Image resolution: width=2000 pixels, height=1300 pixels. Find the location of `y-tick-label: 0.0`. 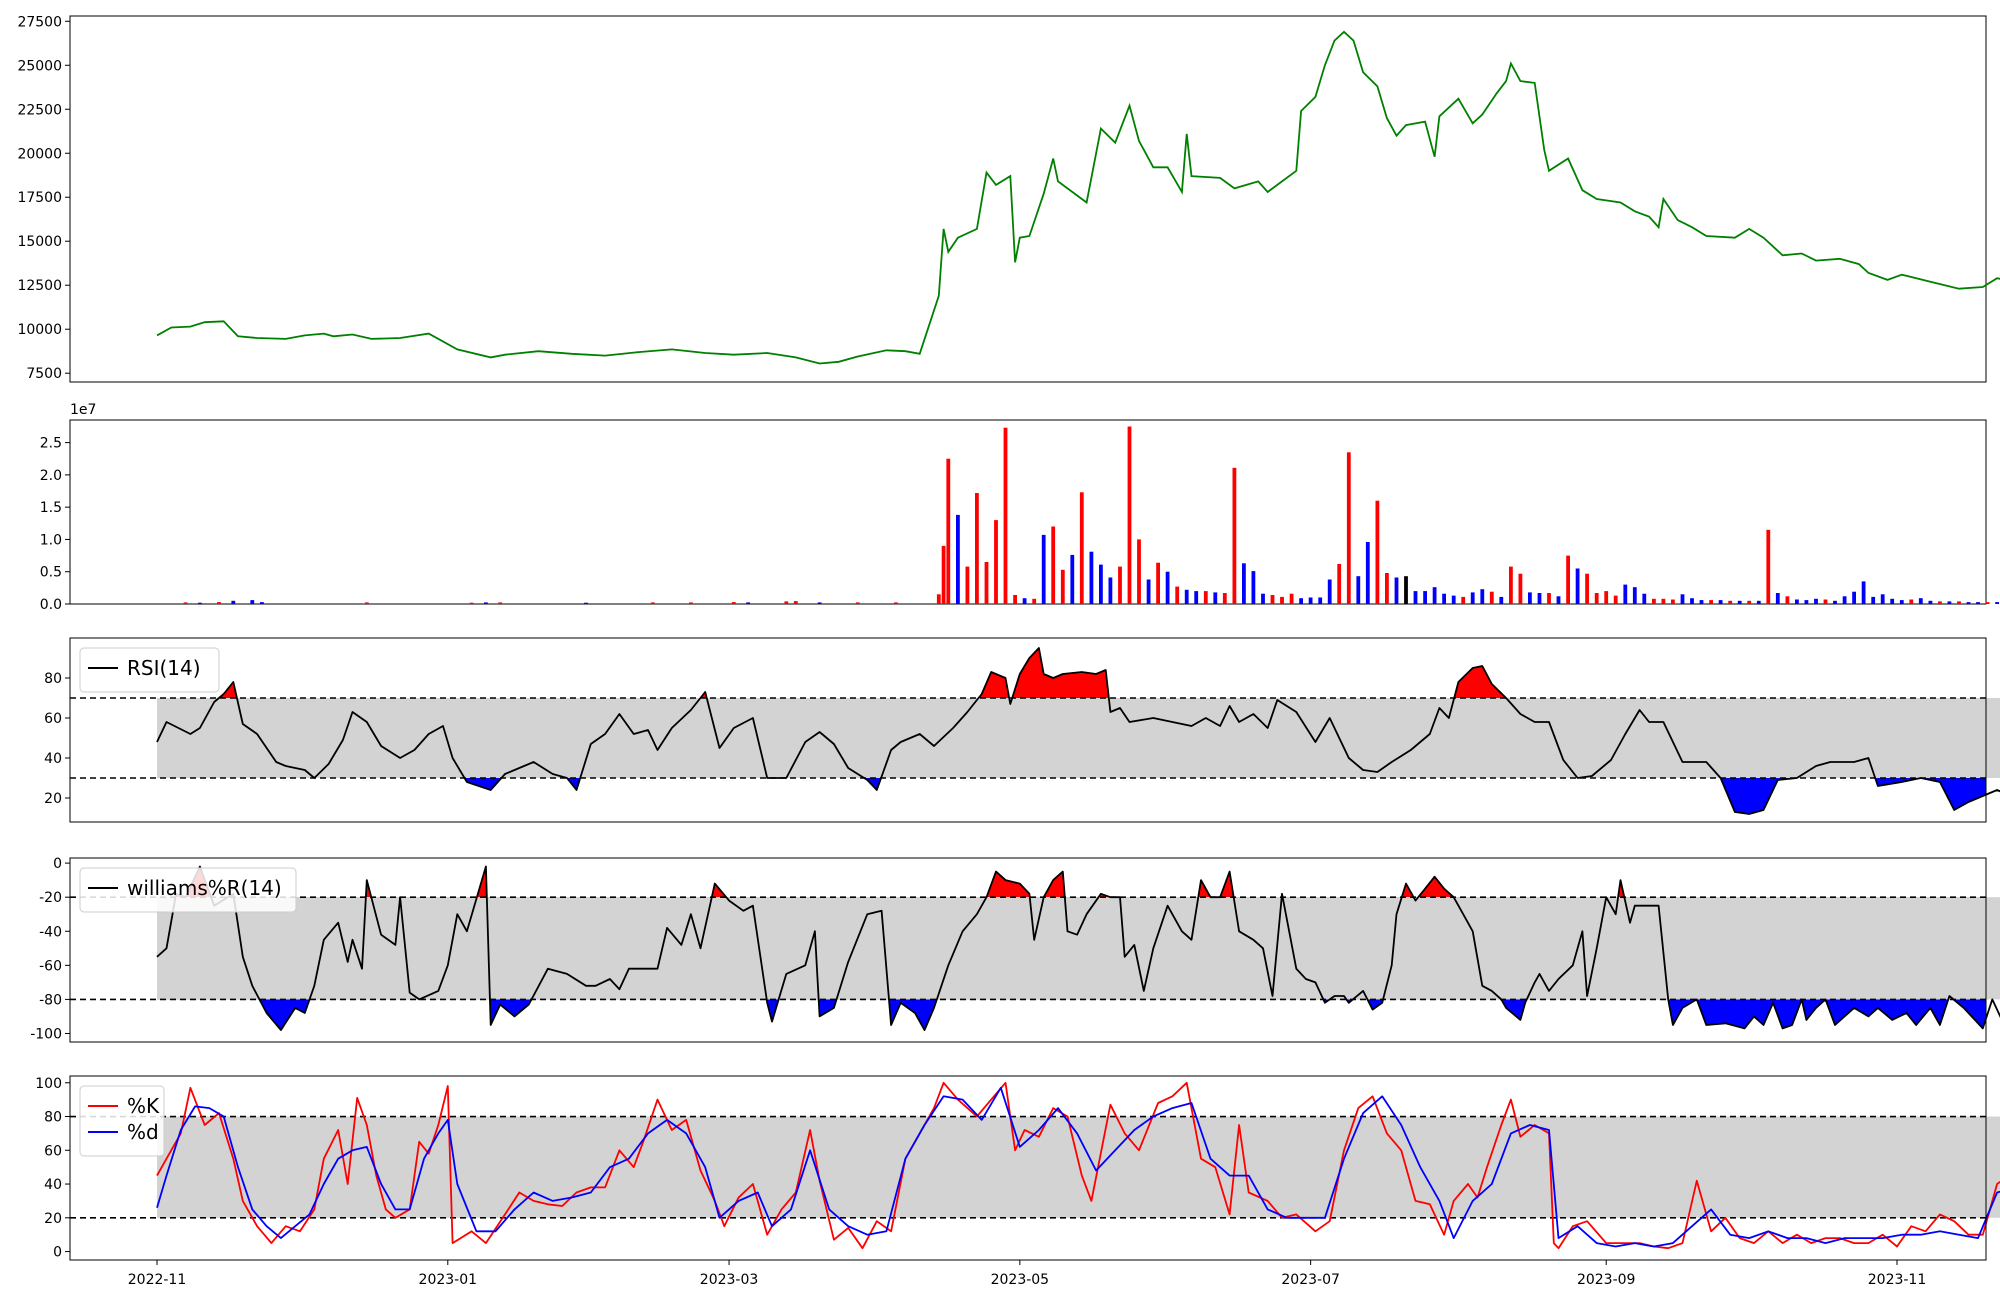

y-tick-label: 0.0 is located at coordinates (51, 605).